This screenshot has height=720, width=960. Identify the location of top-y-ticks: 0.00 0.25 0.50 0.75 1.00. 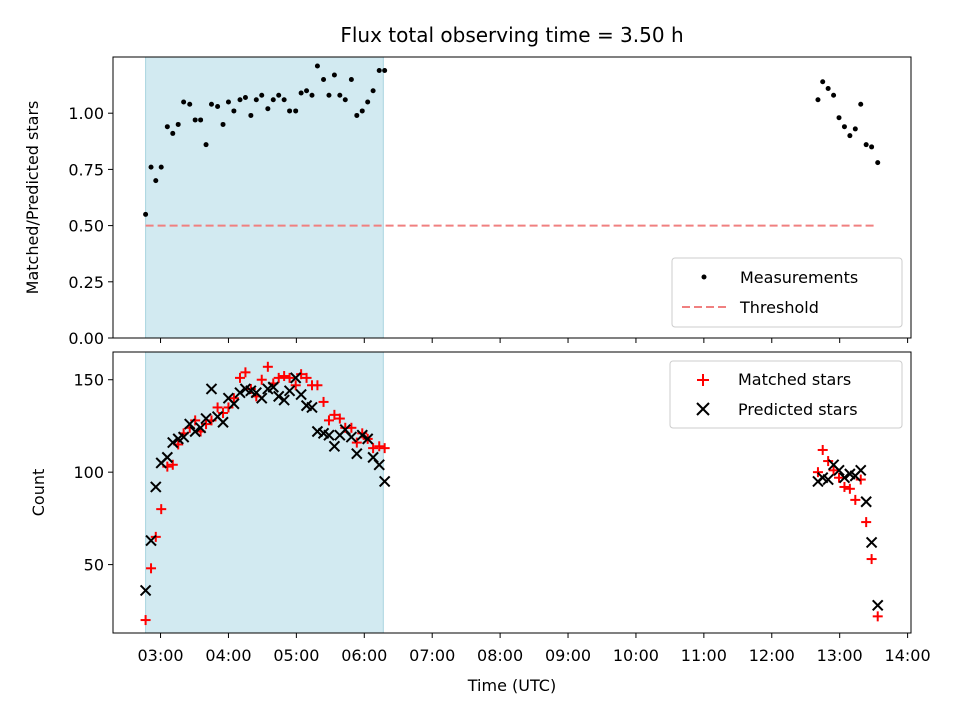
(90, 226).